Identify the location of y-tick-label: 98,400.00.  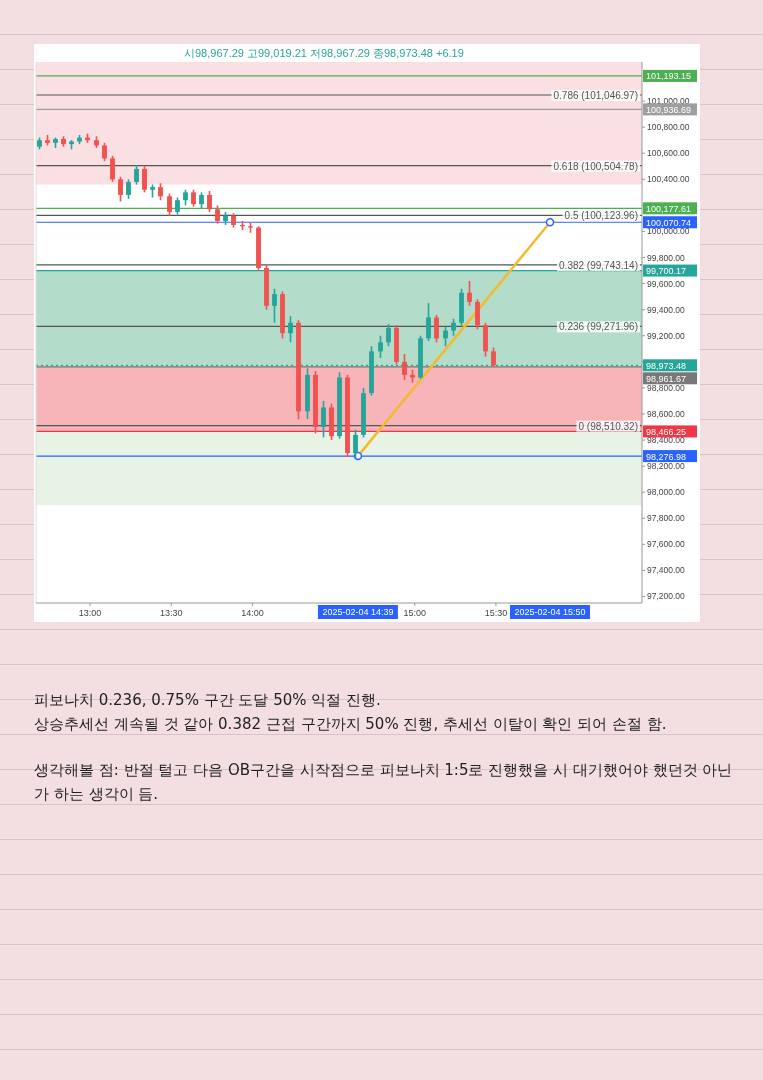
(666, 440).